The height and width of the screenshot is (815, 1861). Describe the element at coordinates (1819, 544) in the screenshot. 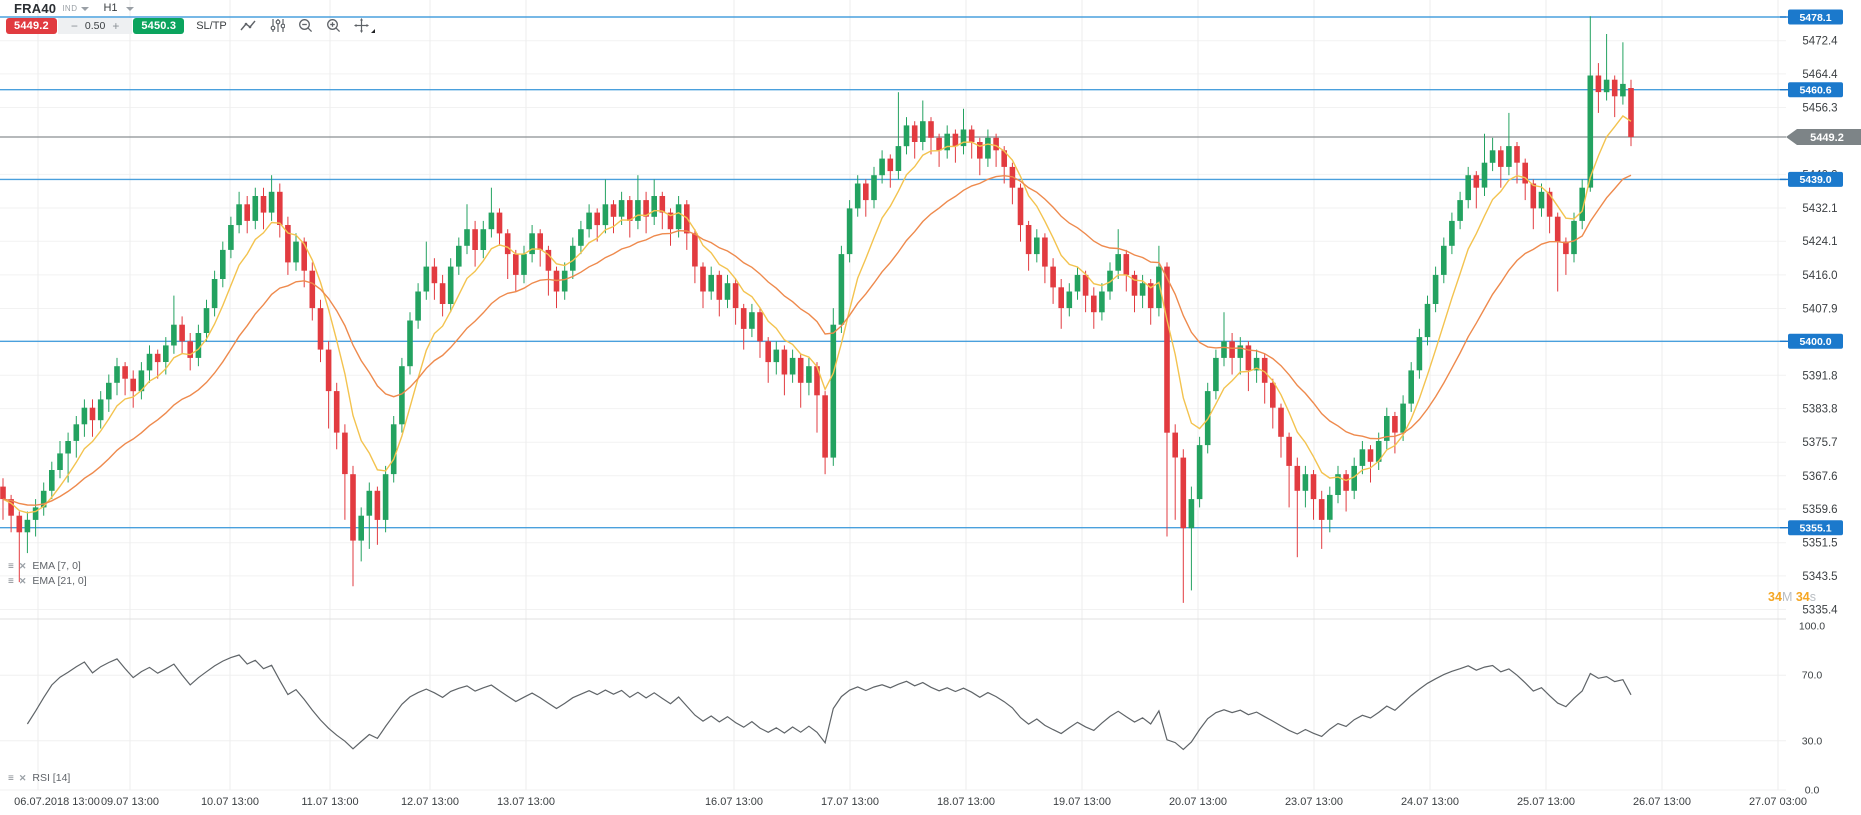

I see `svg-text: 5351.5` at that location.